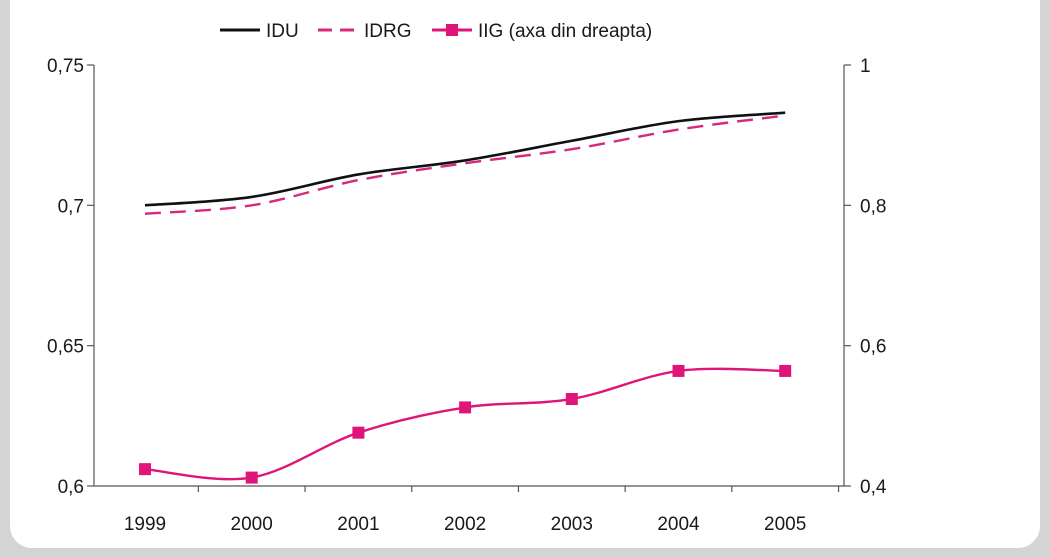  I want to click on legend-label: IIG (axa din dreapta), so click(565, 31).